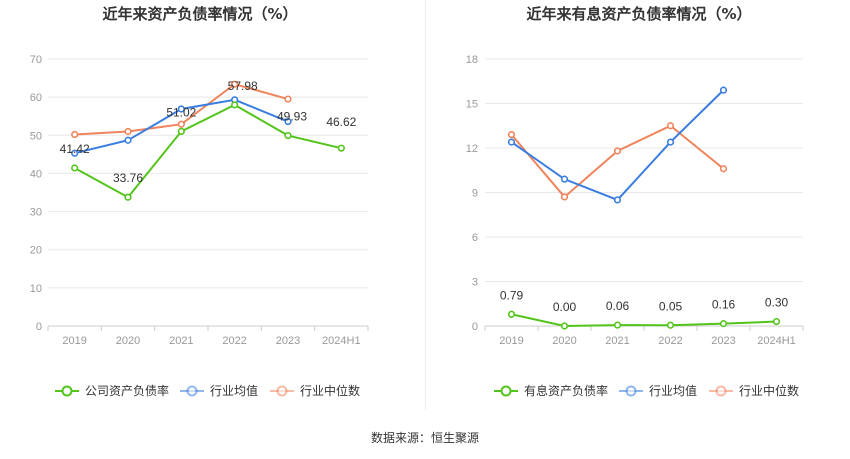  What do you see at coordinates (243, 86) in the screenshot?
I see `data-label: 57.98` at bounding box center [243, 86].